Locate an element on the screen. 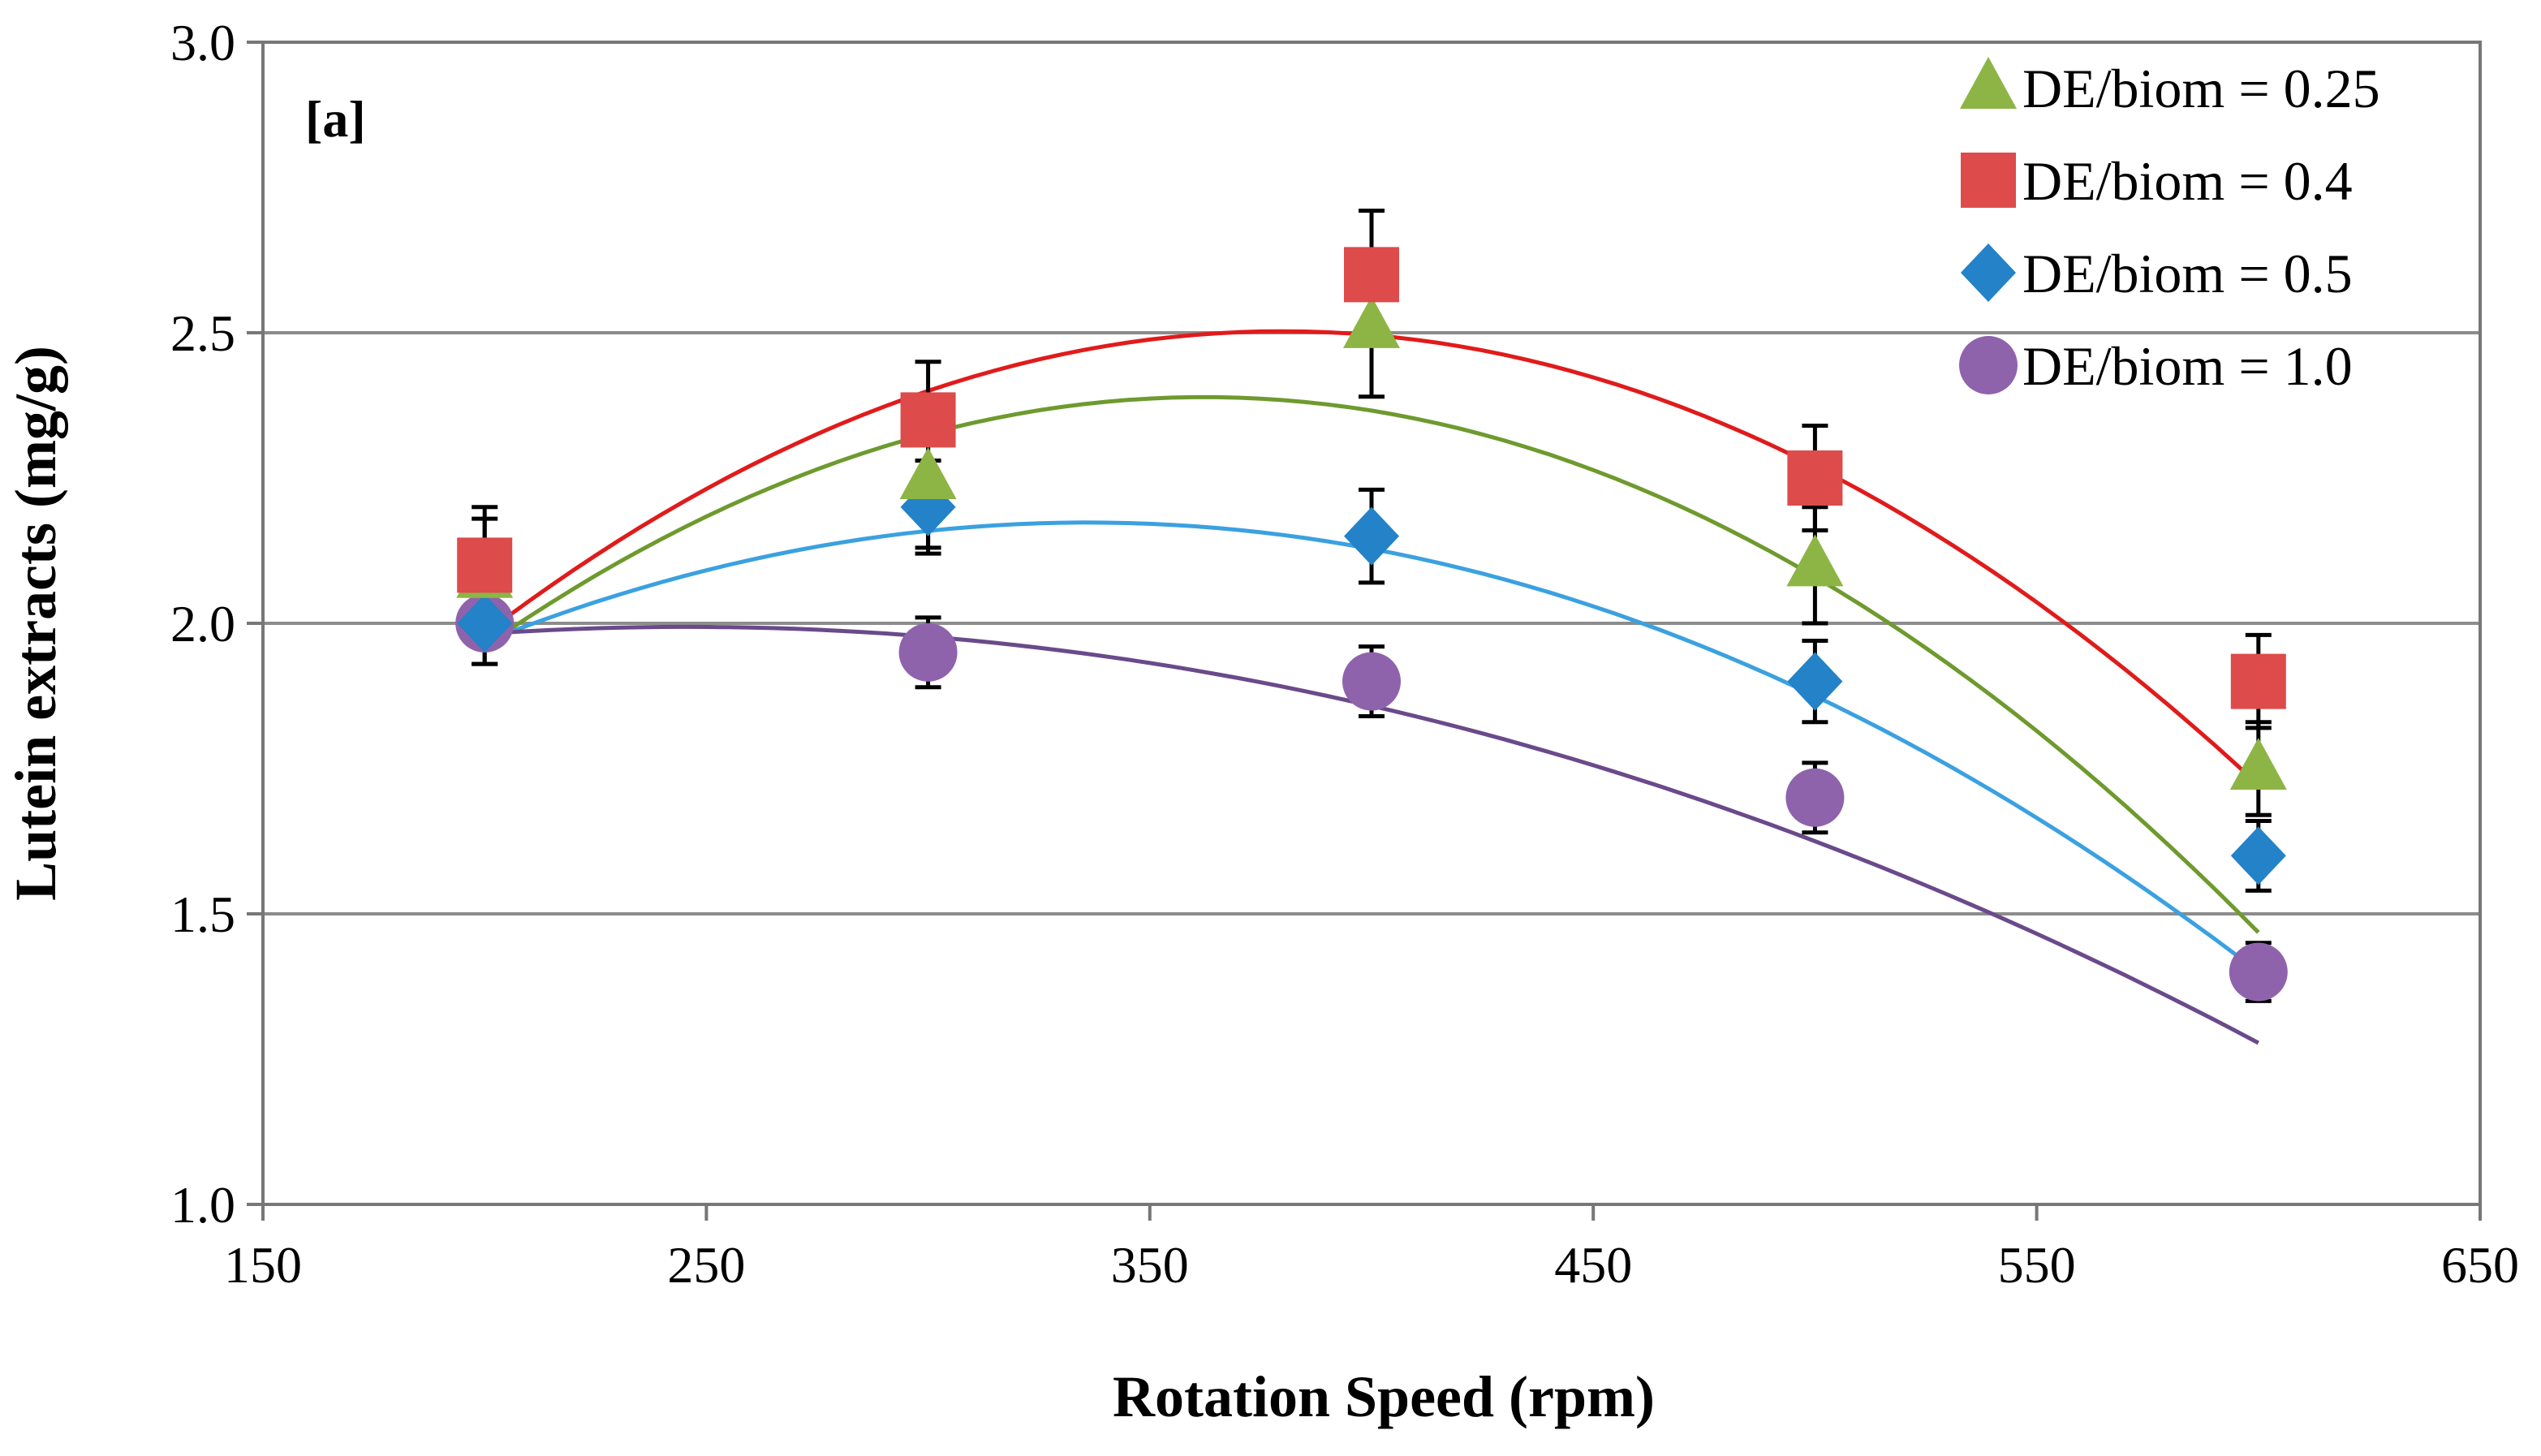 This screenshot has width=2541, height=1456. y-tick-label: 1.5 is located at coordinates (202, 914).